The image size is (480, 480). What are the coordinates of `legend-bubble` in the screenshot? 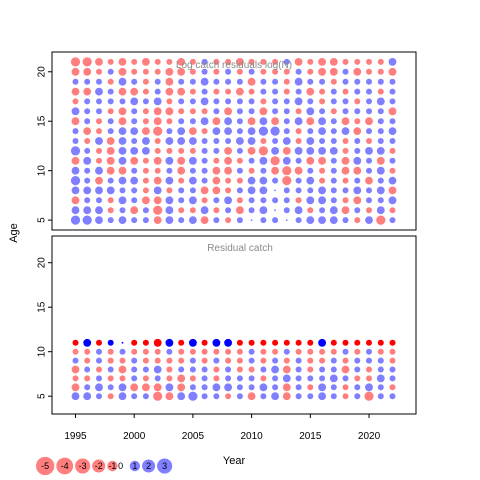 It's located at (149, 466).